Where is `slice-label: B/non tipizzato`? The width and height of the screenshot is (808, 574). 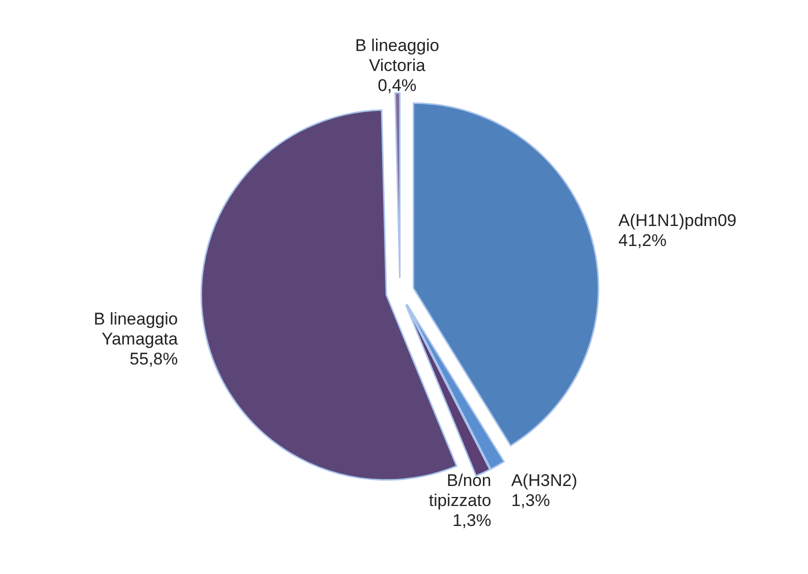 slice-label: B/non tipizzato is located at coordinates (460, 490).